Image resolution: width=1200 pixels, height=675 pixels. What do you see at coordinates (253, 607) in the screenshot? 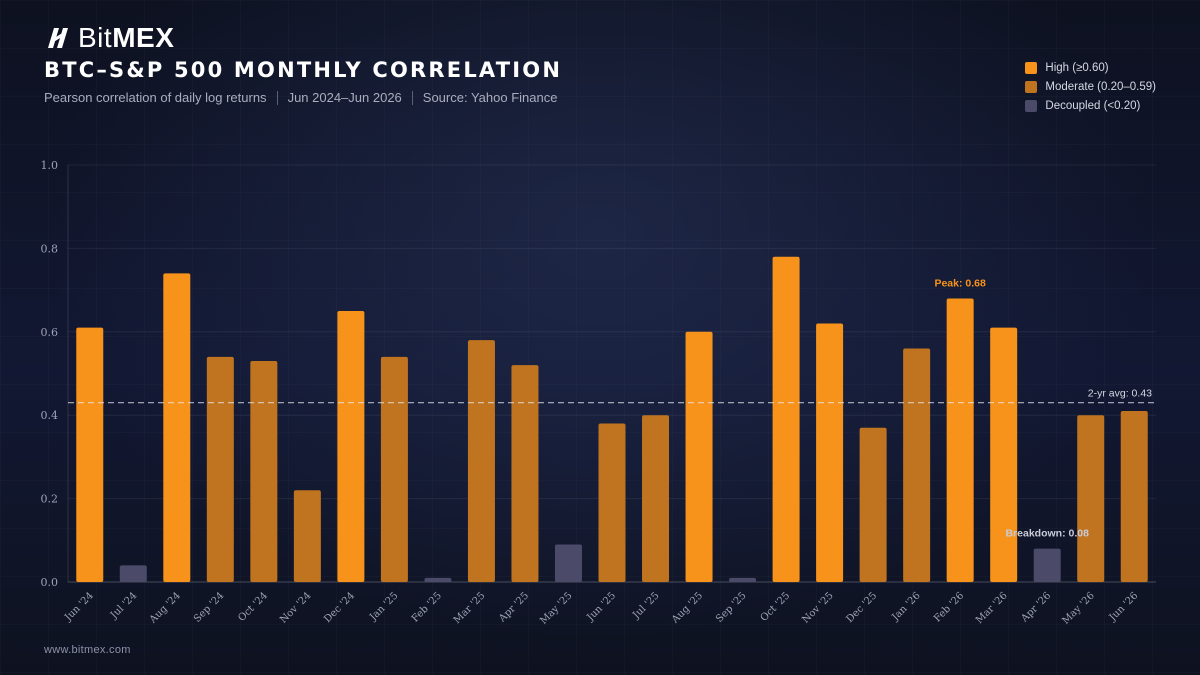
I see `x-tick-label: Oct '24` at bounding box center [253, 607].